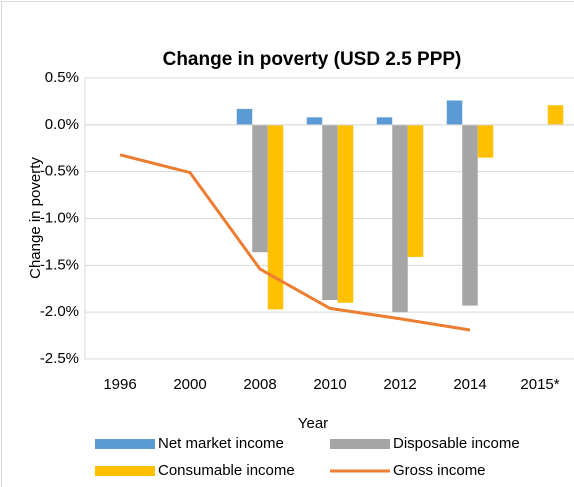 Image resolution: width=574 pixels, height=487 pixels. Describe the element at coordinates (59, 358) in the screenshot. I see `y-tick-label: -2.5%` at that location.